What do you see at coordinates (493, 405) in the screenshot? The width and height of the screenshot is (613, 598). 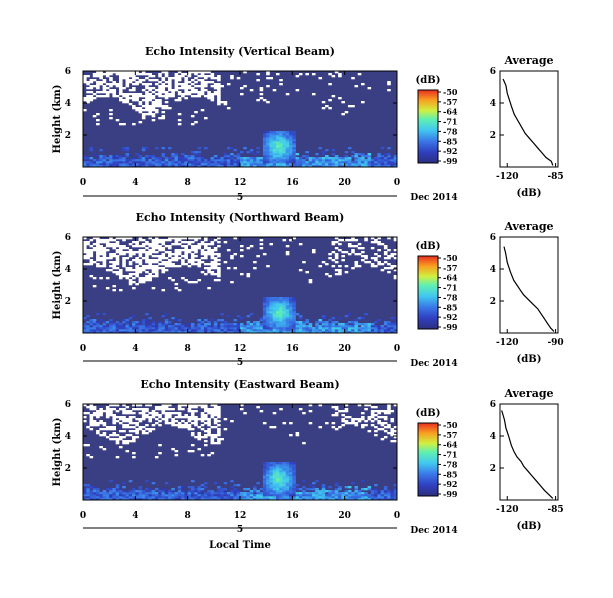 I see `y-tick-label: 6` at bounding box center [493, 405].